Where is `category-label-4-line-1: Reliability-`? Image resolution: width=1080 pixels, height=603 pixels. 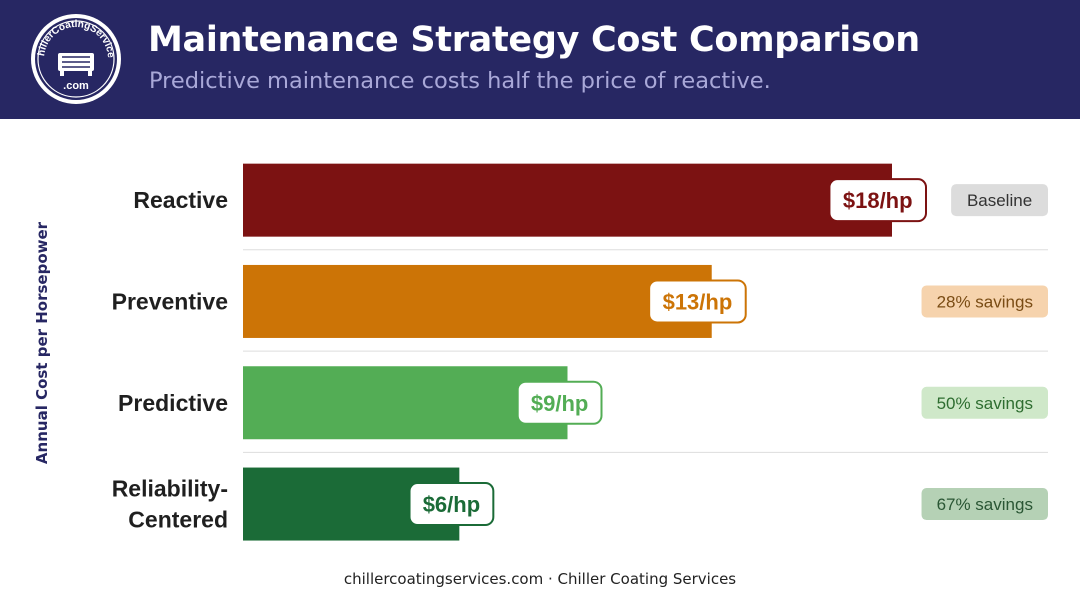
category-label-4-line-1: Reliability- is located at coordinates (170, 489).